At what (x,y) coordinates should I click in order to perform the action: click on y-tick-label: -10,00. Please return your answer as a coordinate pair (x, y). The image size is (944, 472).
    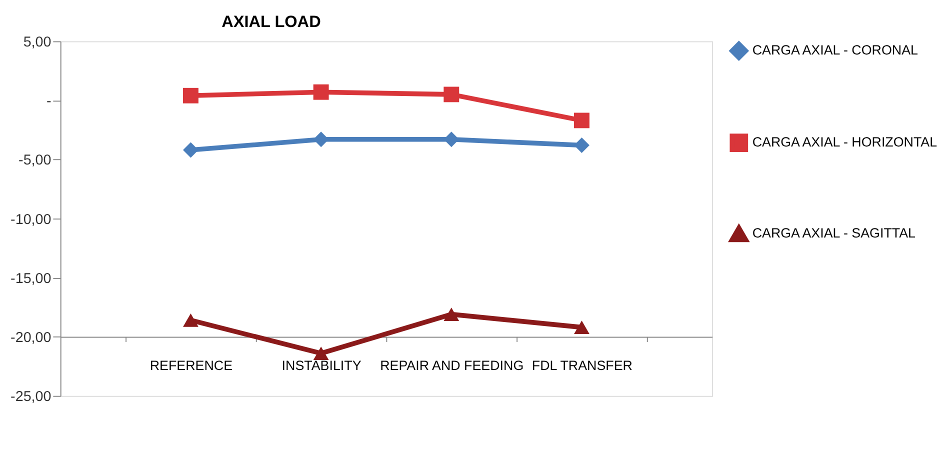
    Looking at the image, I should click on (31, 220).